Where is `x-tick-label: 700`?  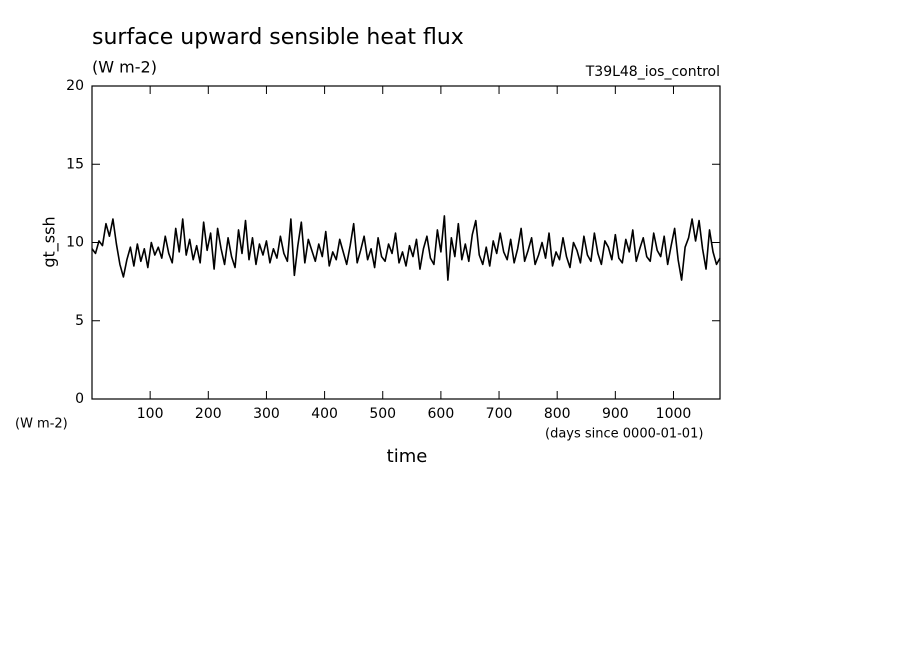
x-tick-label: 700 is located at coordinates (499, 414).